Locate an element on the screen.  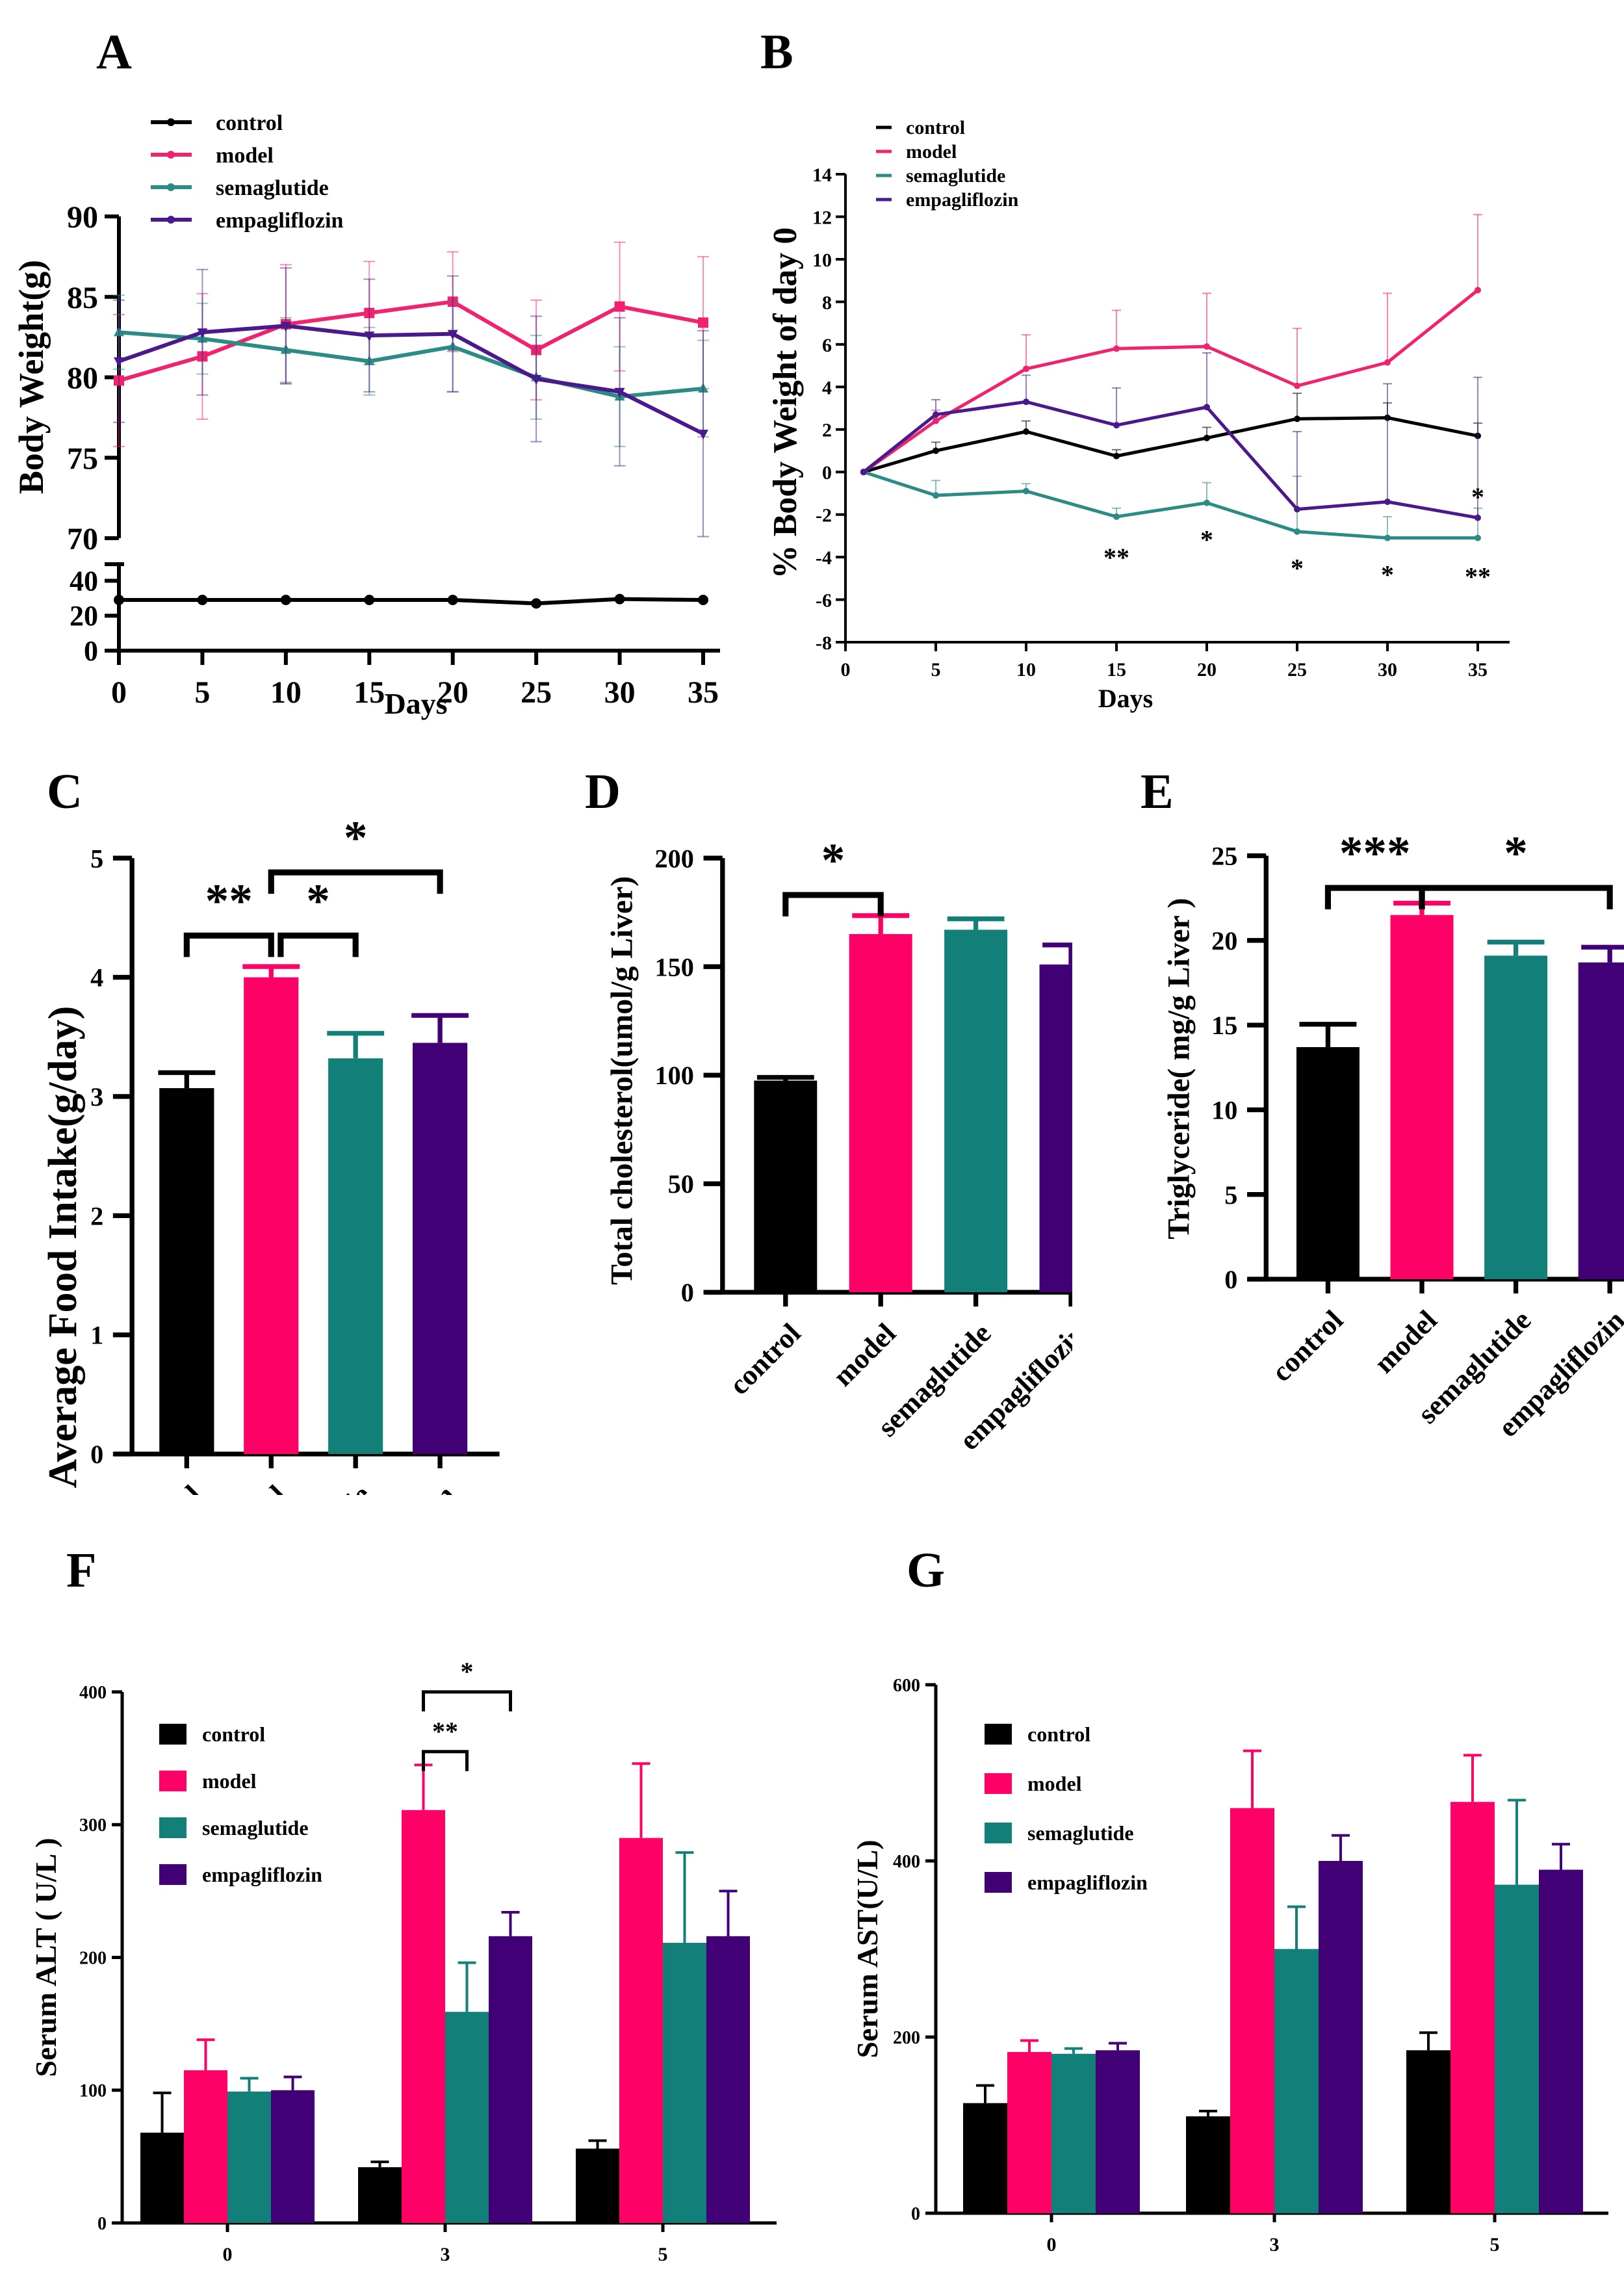
panel-label-a: A is located at coordinates (114, 52).